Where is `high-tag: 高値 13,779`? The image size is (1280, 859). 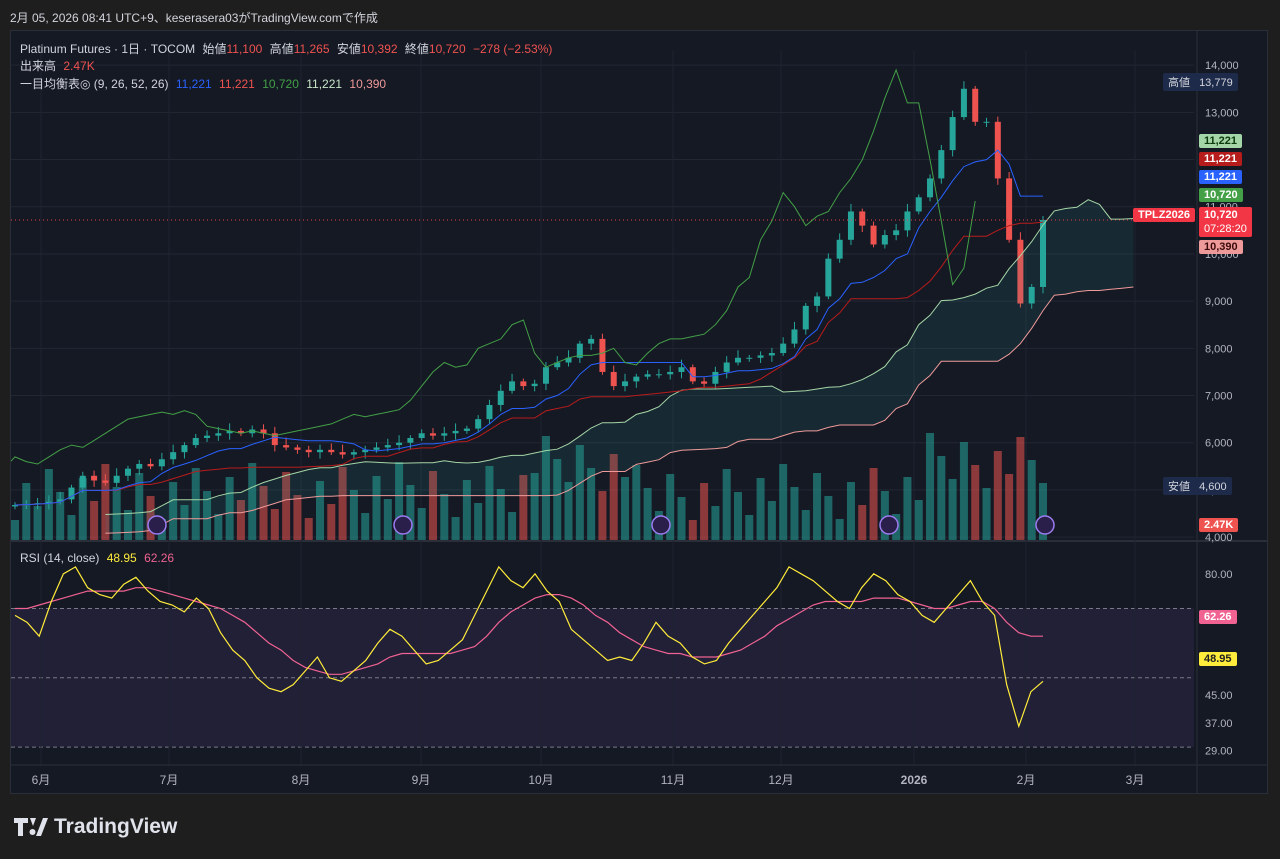
high-tag: 高値 13,779 is located at coordinates (1200, 82).